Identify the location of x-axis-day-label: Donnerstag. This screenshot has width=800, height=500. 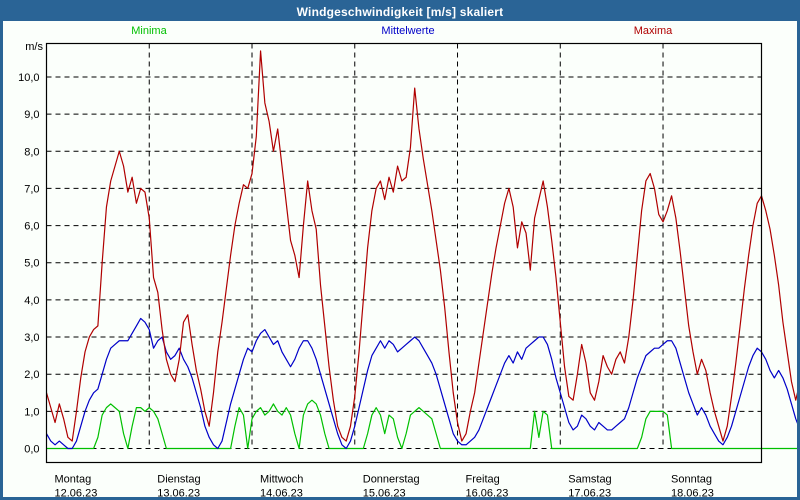
(391, 480).